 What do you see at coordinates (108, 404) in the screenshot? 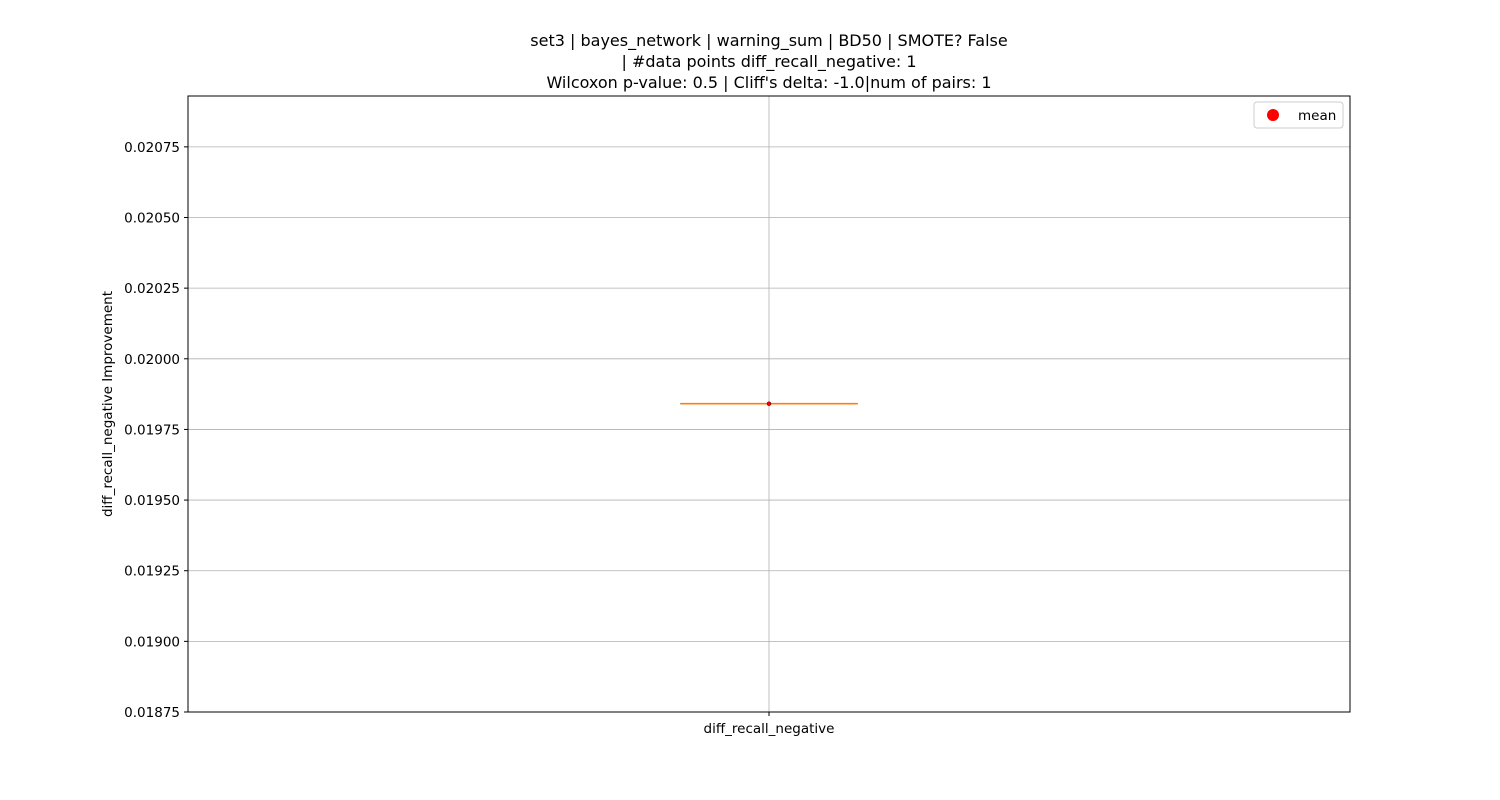
I see `y-axis-label: diff_recall_negative Improvement` at bounding box center [108, 404].